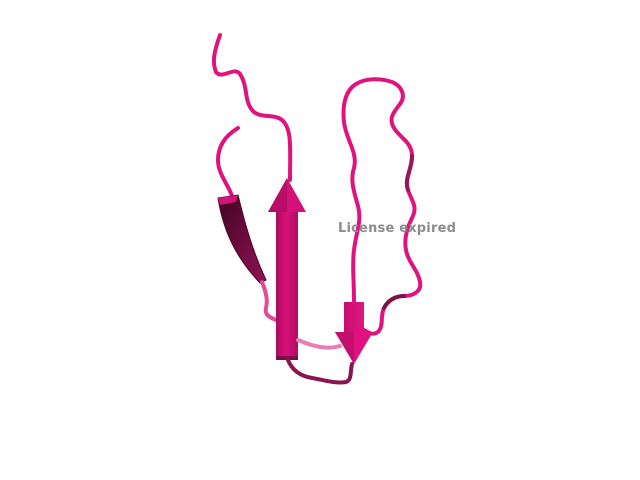  Describe the element at coordinates (287, 269) in the screenshot. I see `beta-strand-up-arrow` at that location.